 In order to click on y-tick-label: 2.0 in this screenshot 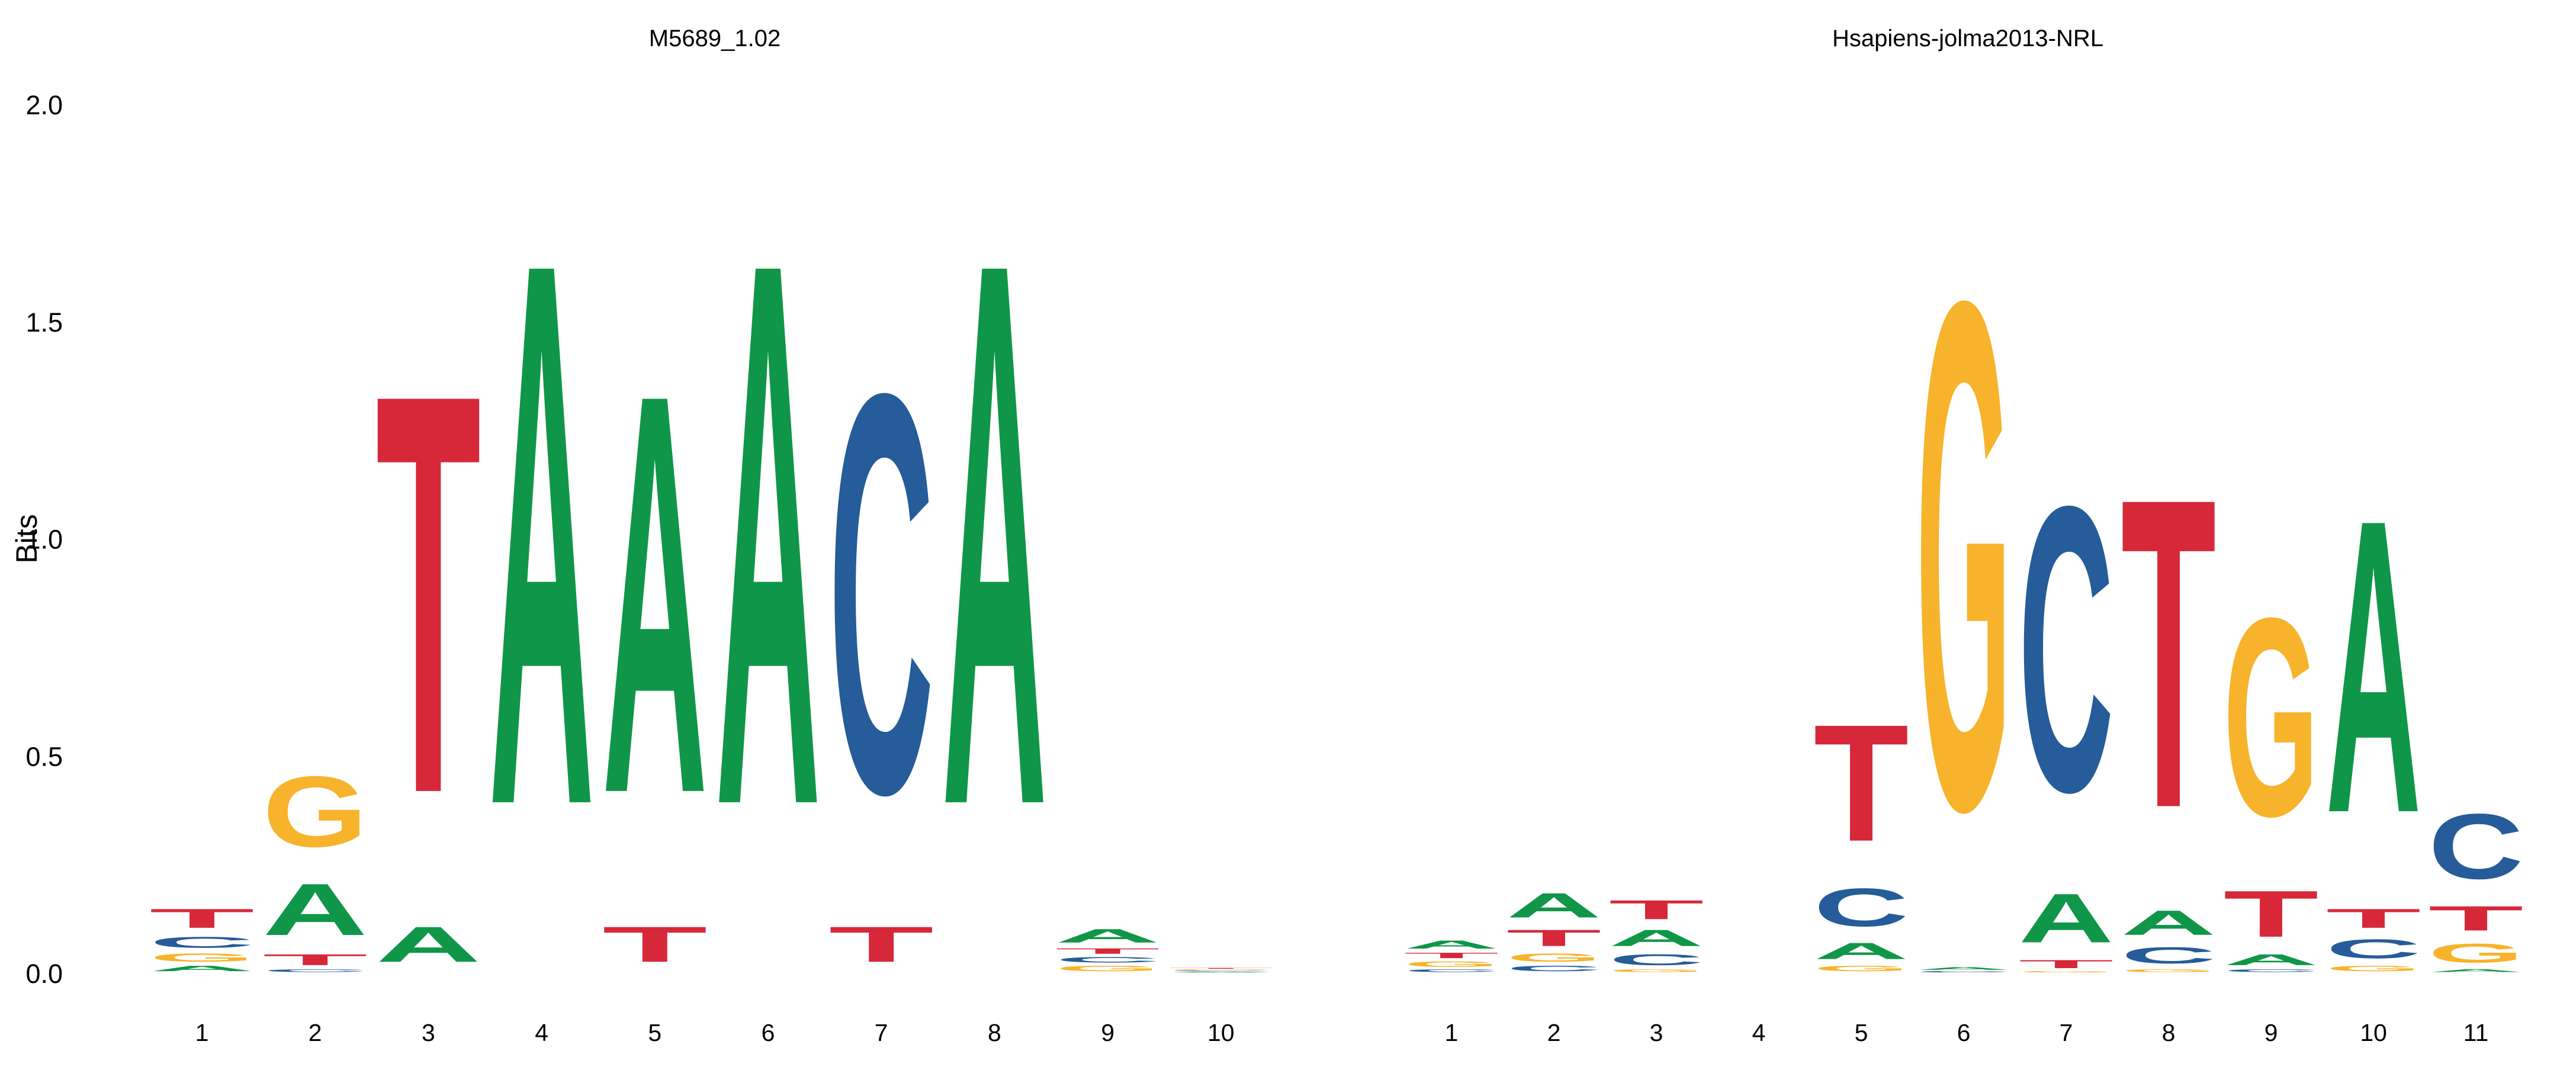, I will do `click(44, 105)`.